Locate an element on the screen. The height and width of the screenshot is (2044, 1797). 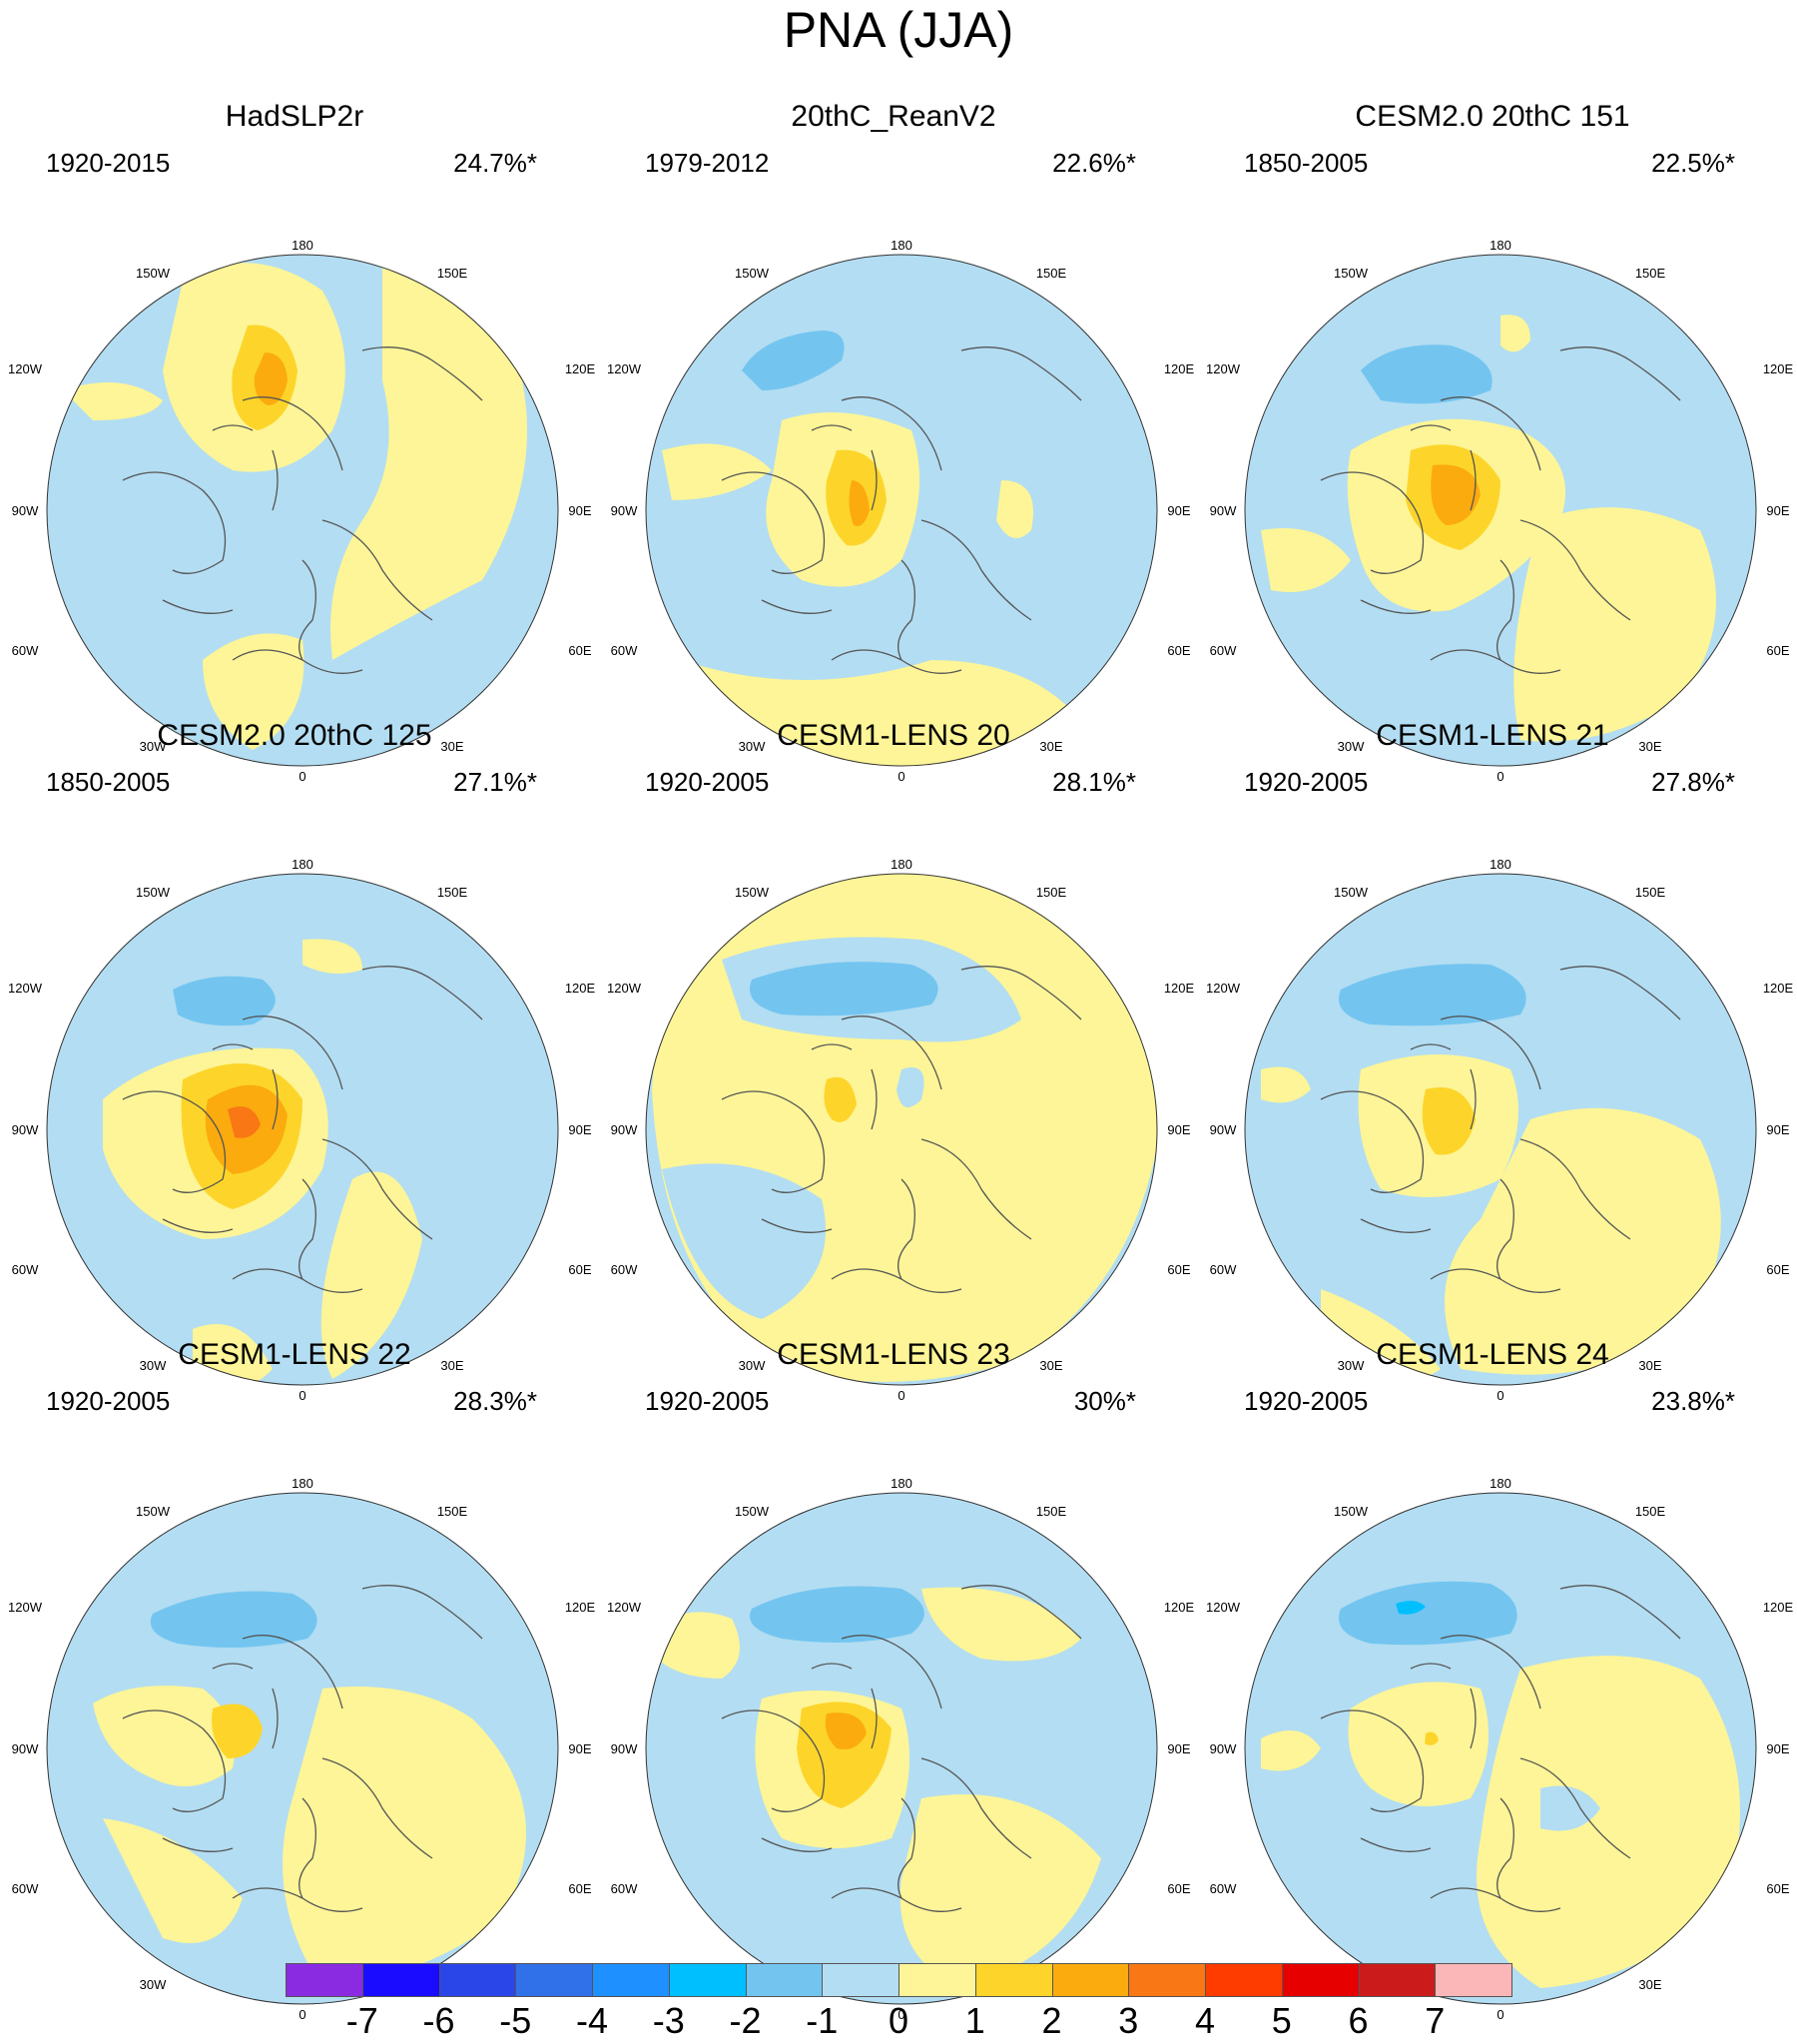
colorbar-tick-label: 4 is located at coordinates (1205, 2020).